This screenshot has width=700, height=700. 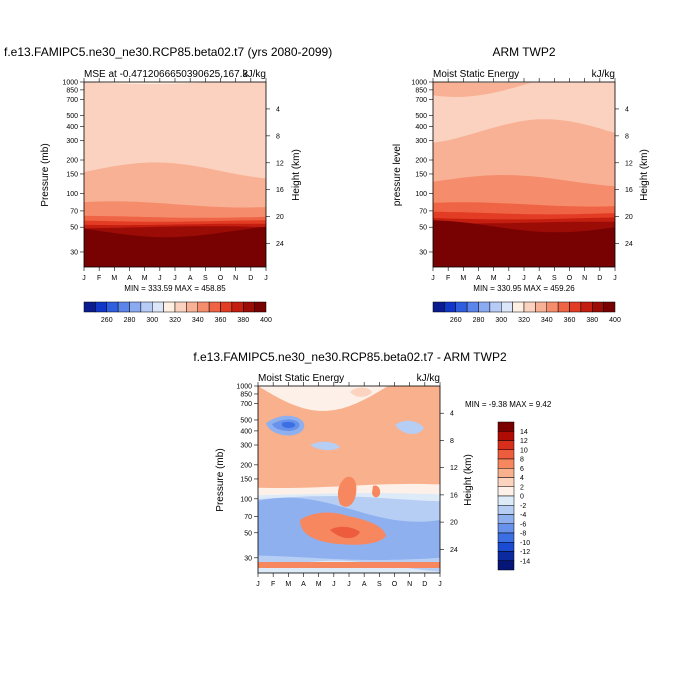 I want to click on contour-bands, so click(x=175, y=174).